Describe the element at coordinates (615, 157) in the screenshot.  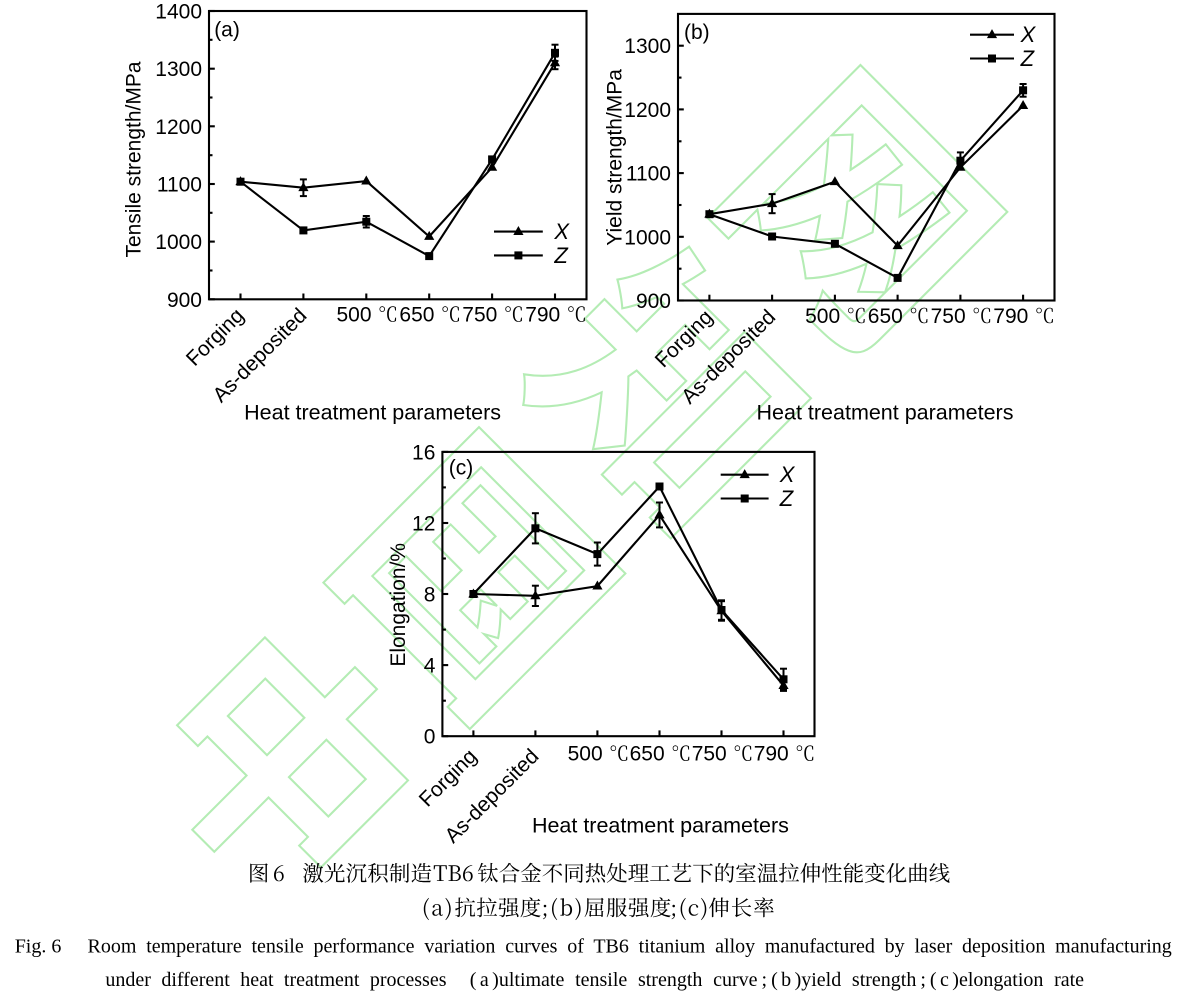
I see `svg-text: Yield strength/MPa` at that location.